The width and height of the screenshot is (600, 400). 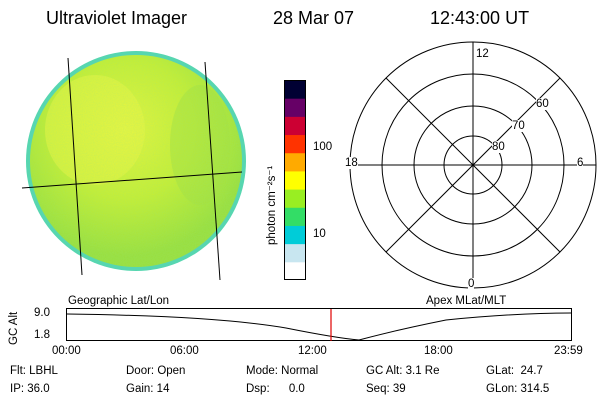 I want to click on colorbar-tick-100: 100, so click(x=323, y=147).